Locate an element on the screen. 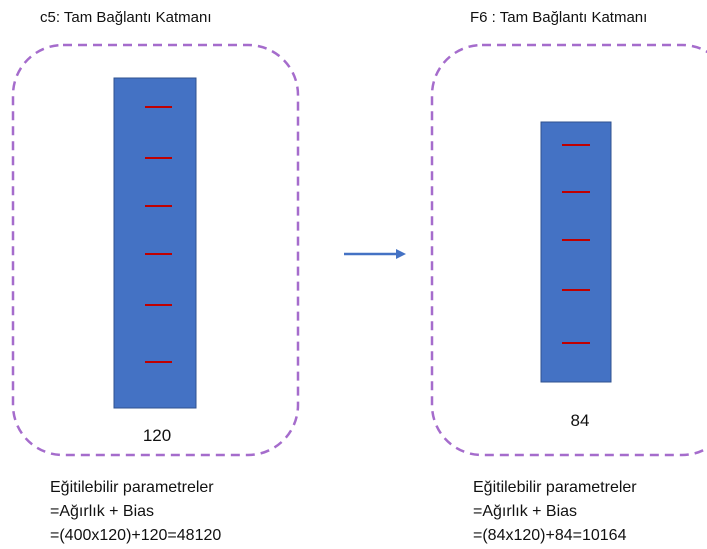 The width and height of the screenshot is (707, 549). layer-size: 84 is located at coordinates (580, 420).